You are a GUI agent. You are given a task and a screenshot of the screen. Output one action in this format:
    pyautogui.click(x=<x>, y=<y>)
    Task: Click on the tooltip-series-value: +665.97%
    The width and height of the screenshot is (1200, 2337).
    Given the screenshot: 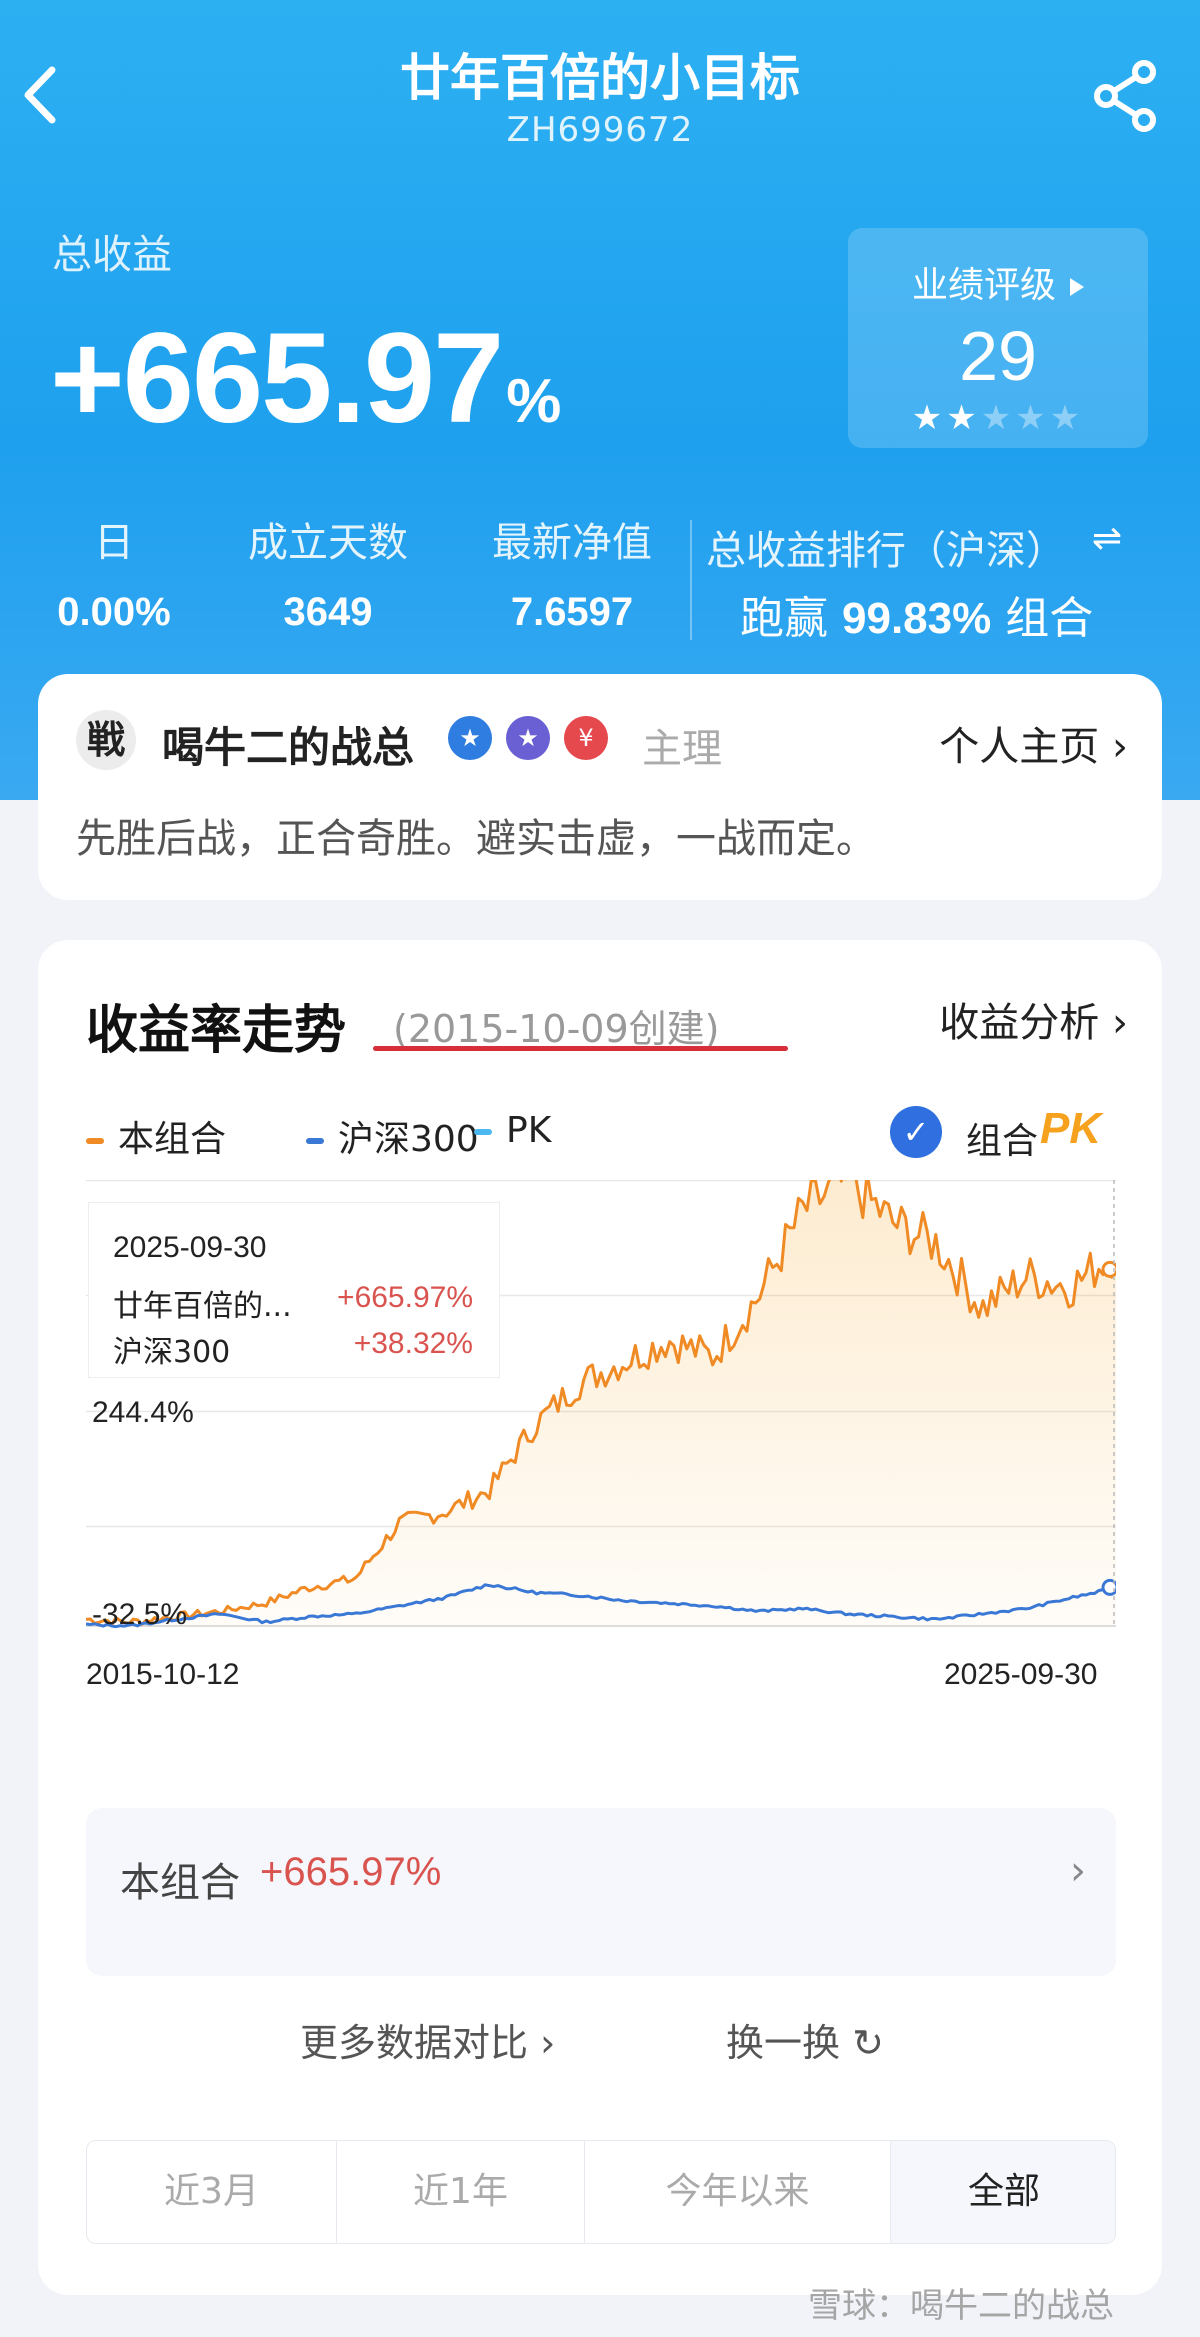 What is the action you would take?
    pyautogui.click(x=405, y=1297)
    